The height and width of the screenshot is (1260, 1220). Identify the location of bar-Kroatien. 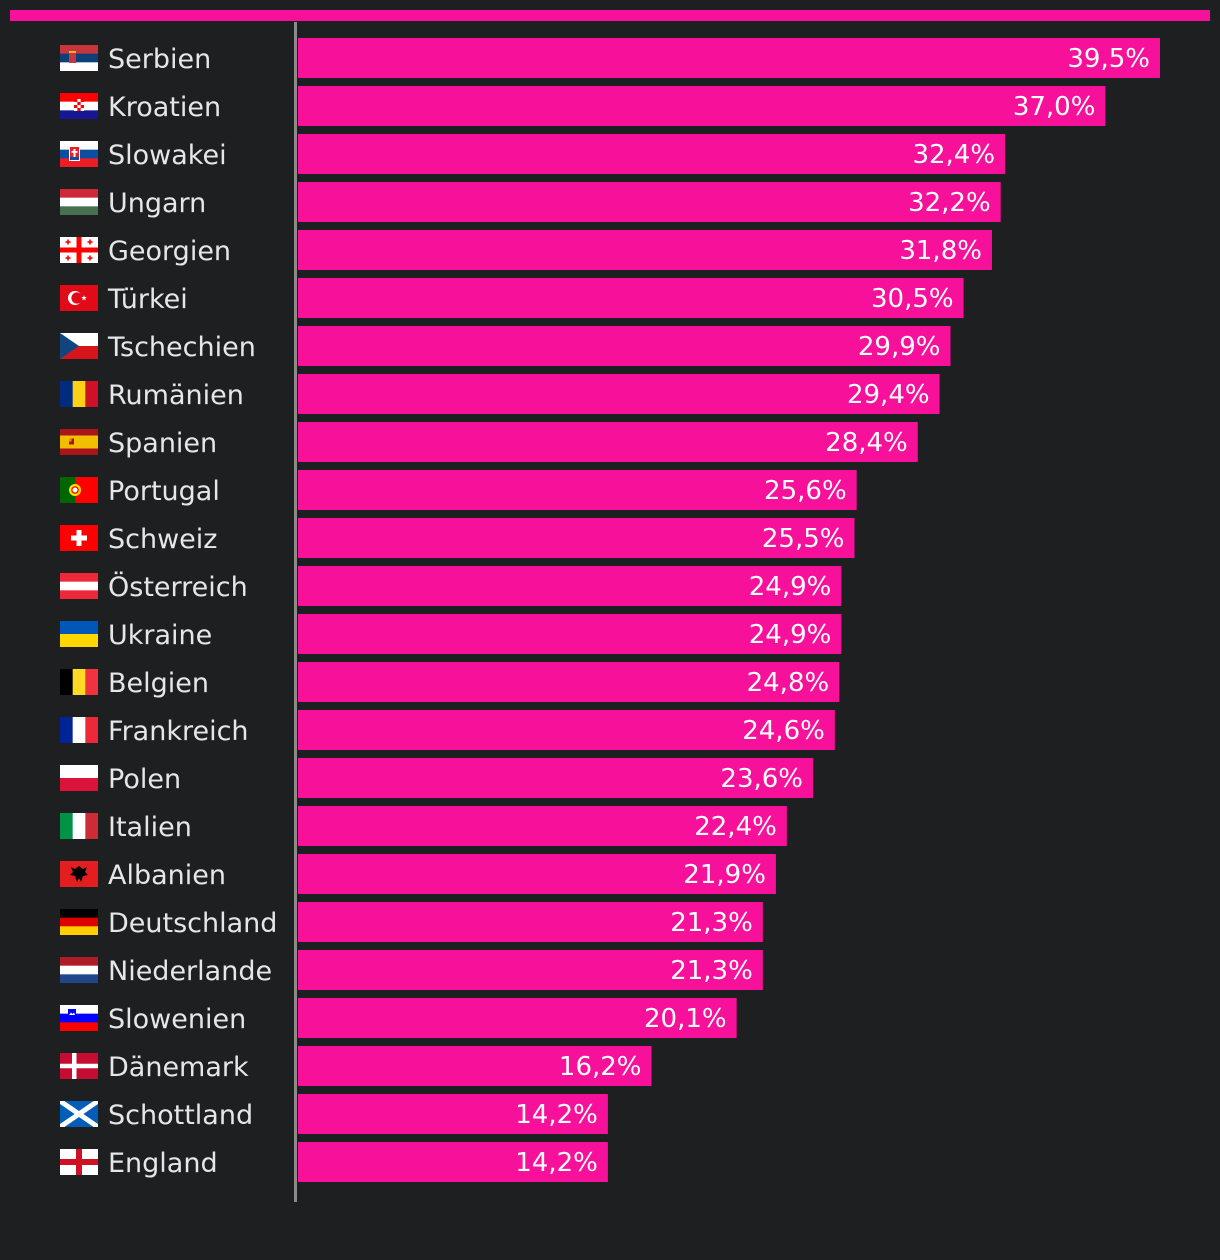
(702, 106).